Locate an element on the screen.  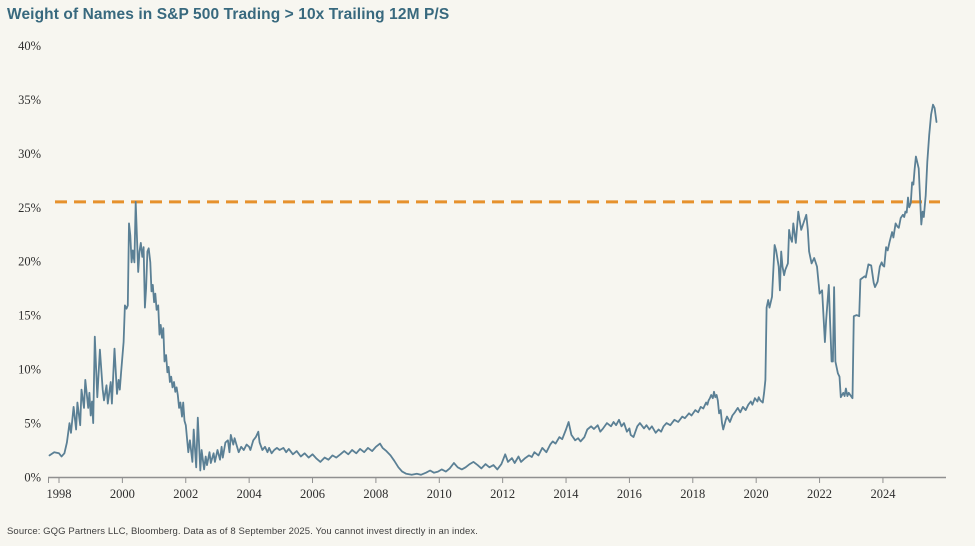
x-axis-label: 2002 is located at coordinates (185, 494).